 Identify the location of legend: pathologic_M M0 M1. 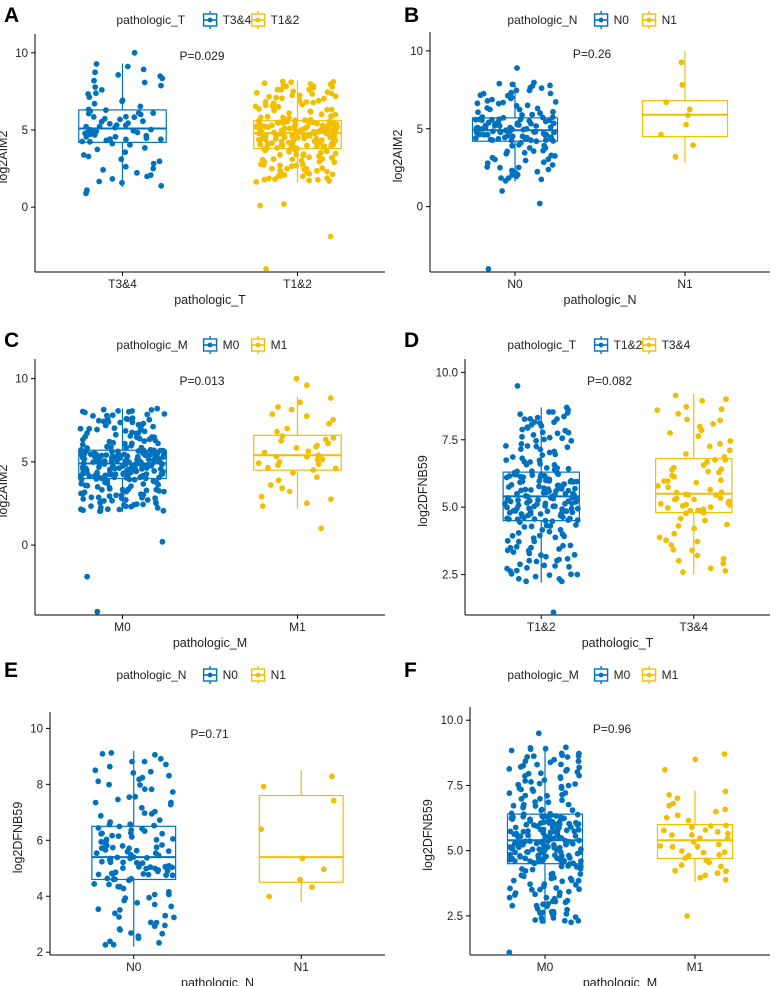
(593, 675).